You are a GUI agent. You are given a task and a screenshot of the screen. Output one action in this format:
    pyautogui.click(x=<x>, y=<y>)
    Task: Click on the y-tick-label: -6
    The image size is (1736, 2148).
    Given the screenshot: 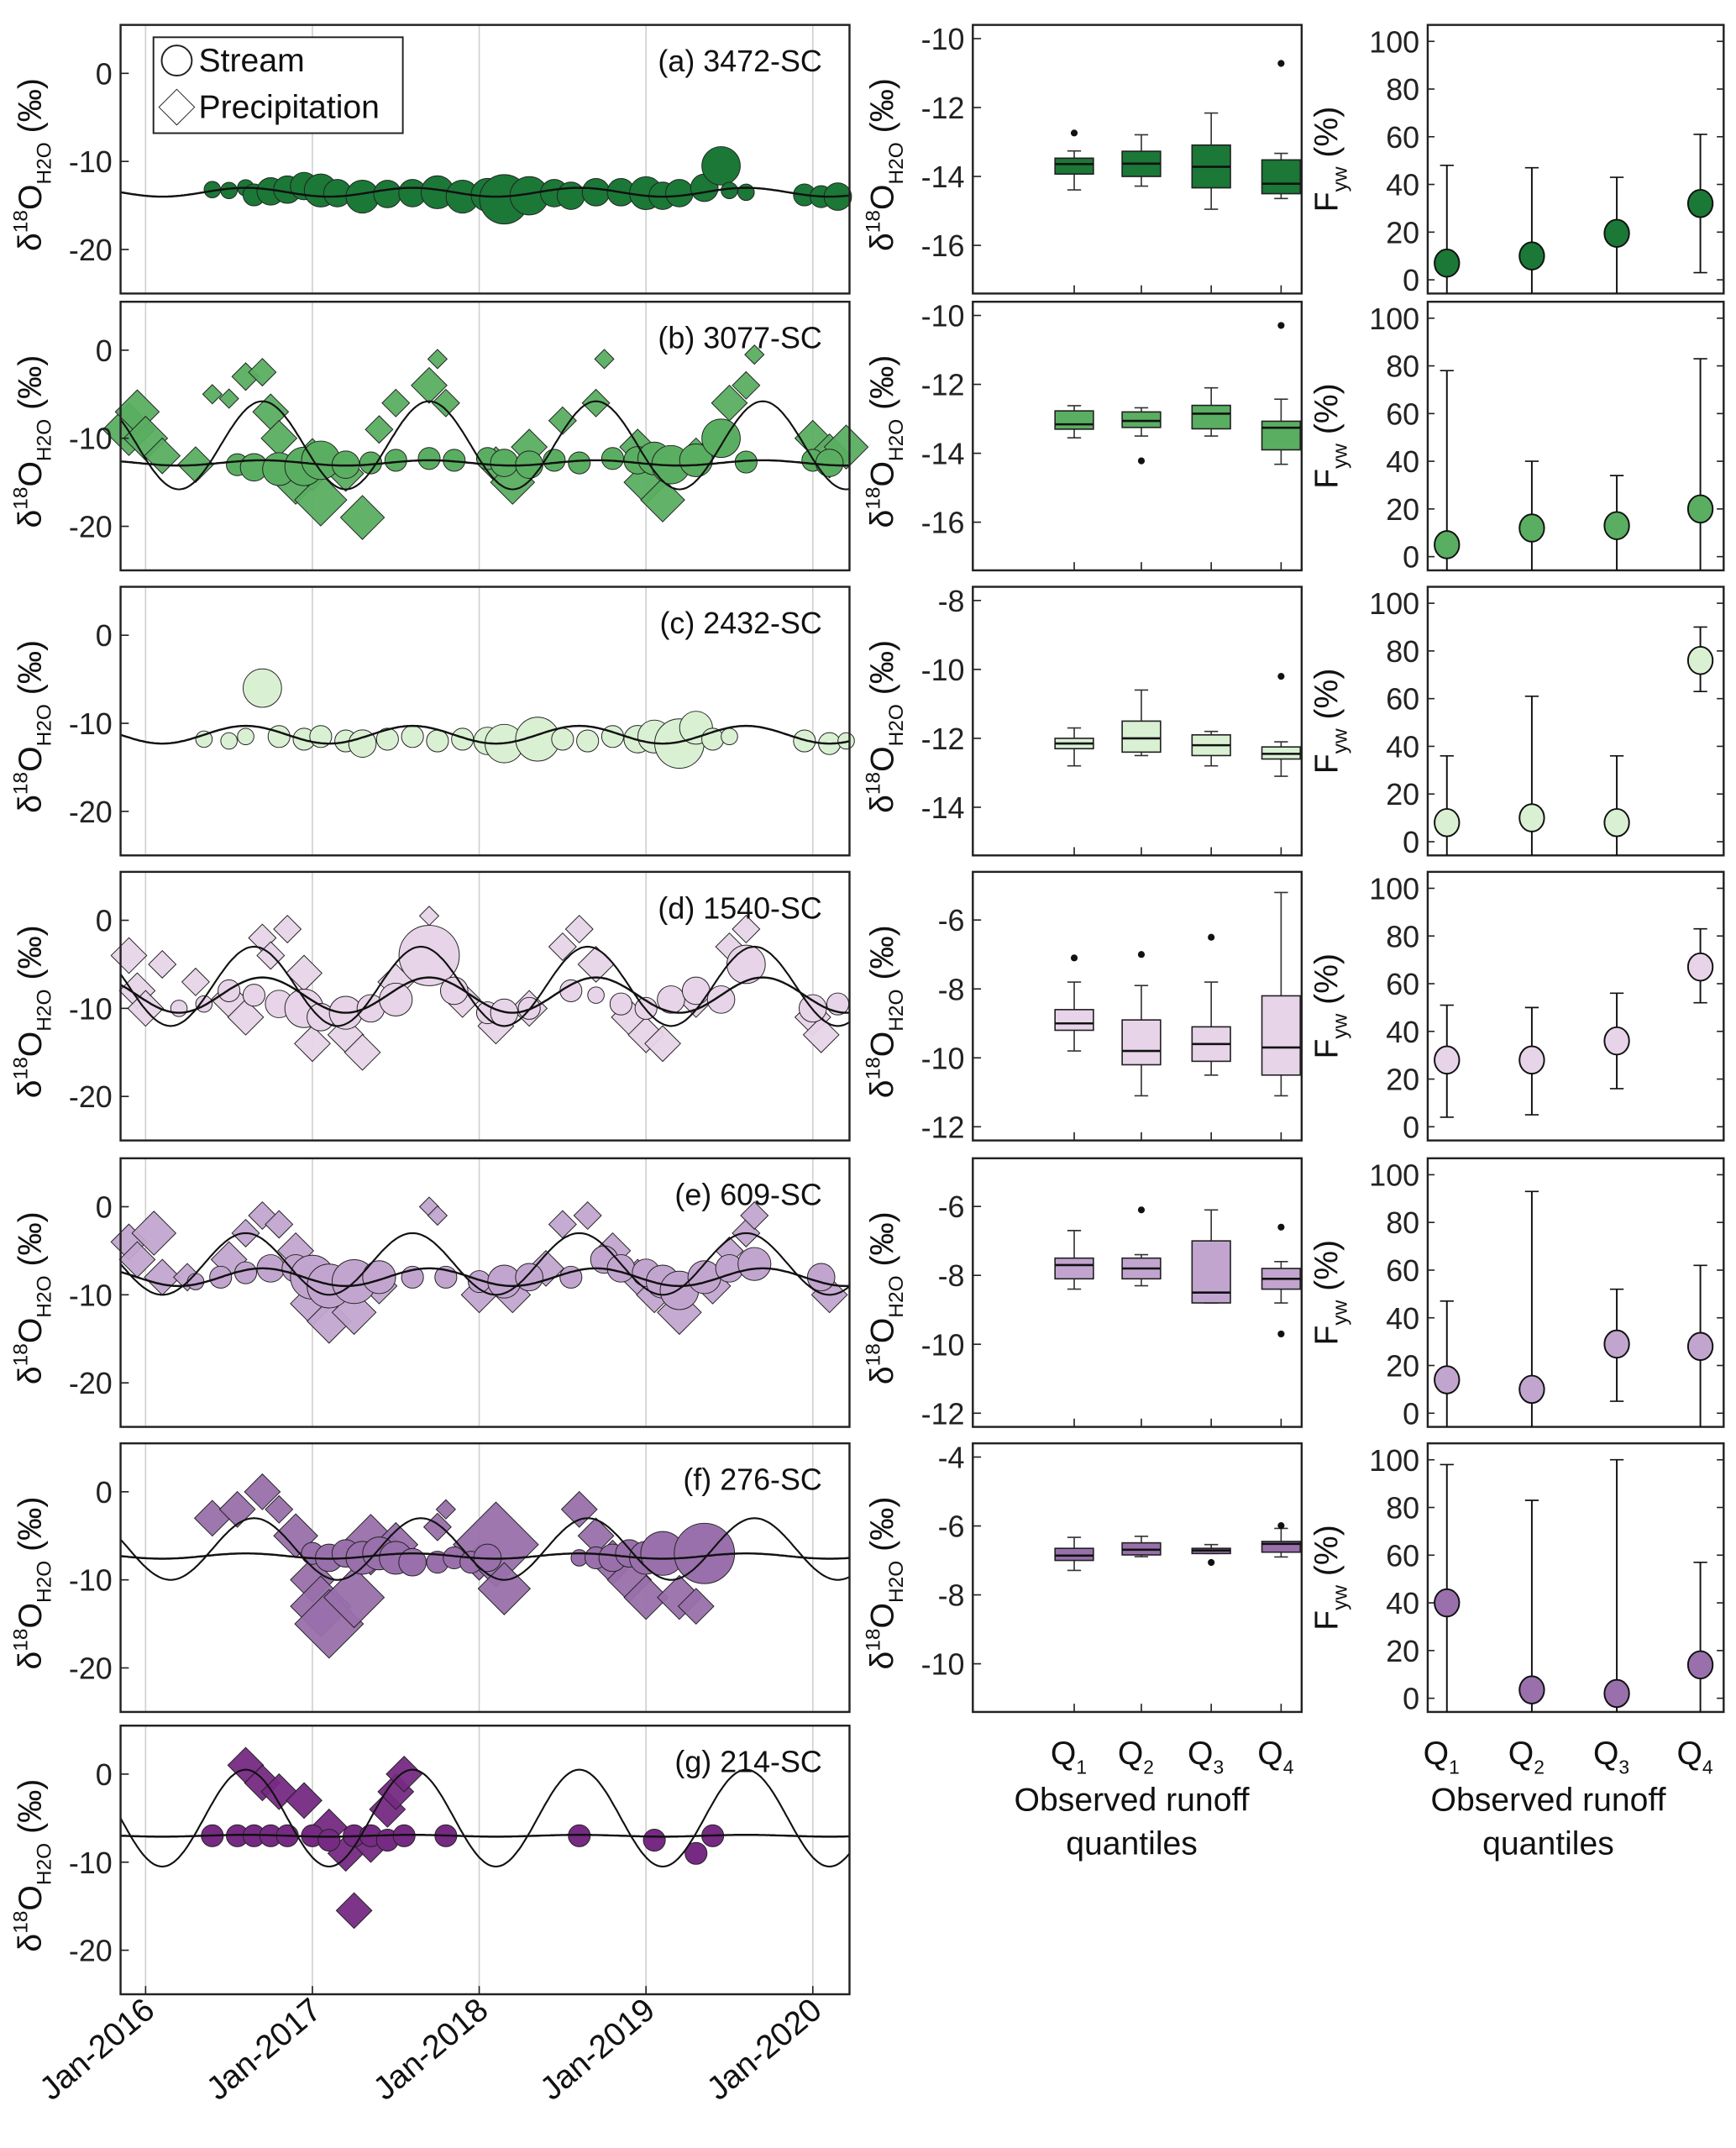 What is the action you would take?
    pyautogui.click(x=951, y=1527)
    